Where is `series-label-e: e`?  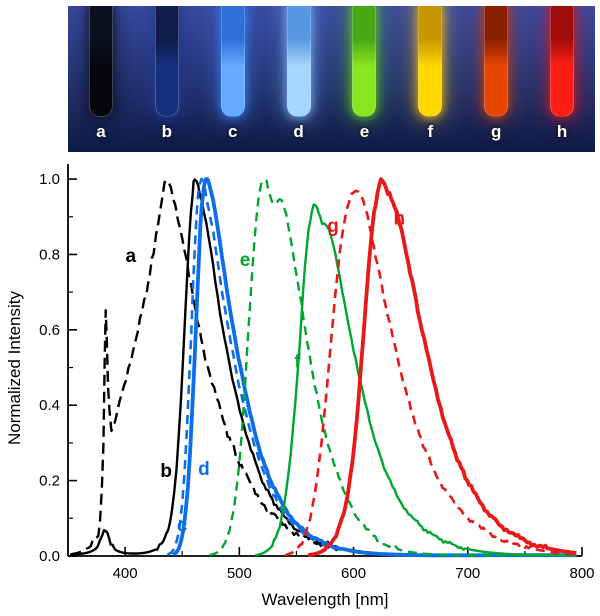 series-label-e: e is located at coordinates (245, 260).